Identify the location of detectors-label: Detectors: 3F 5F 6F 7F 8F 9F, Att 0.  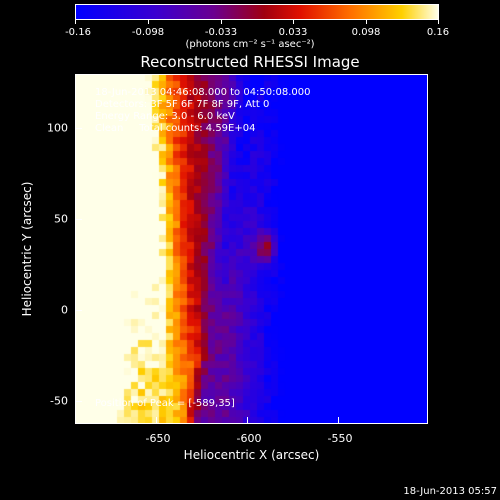
(182, 104).